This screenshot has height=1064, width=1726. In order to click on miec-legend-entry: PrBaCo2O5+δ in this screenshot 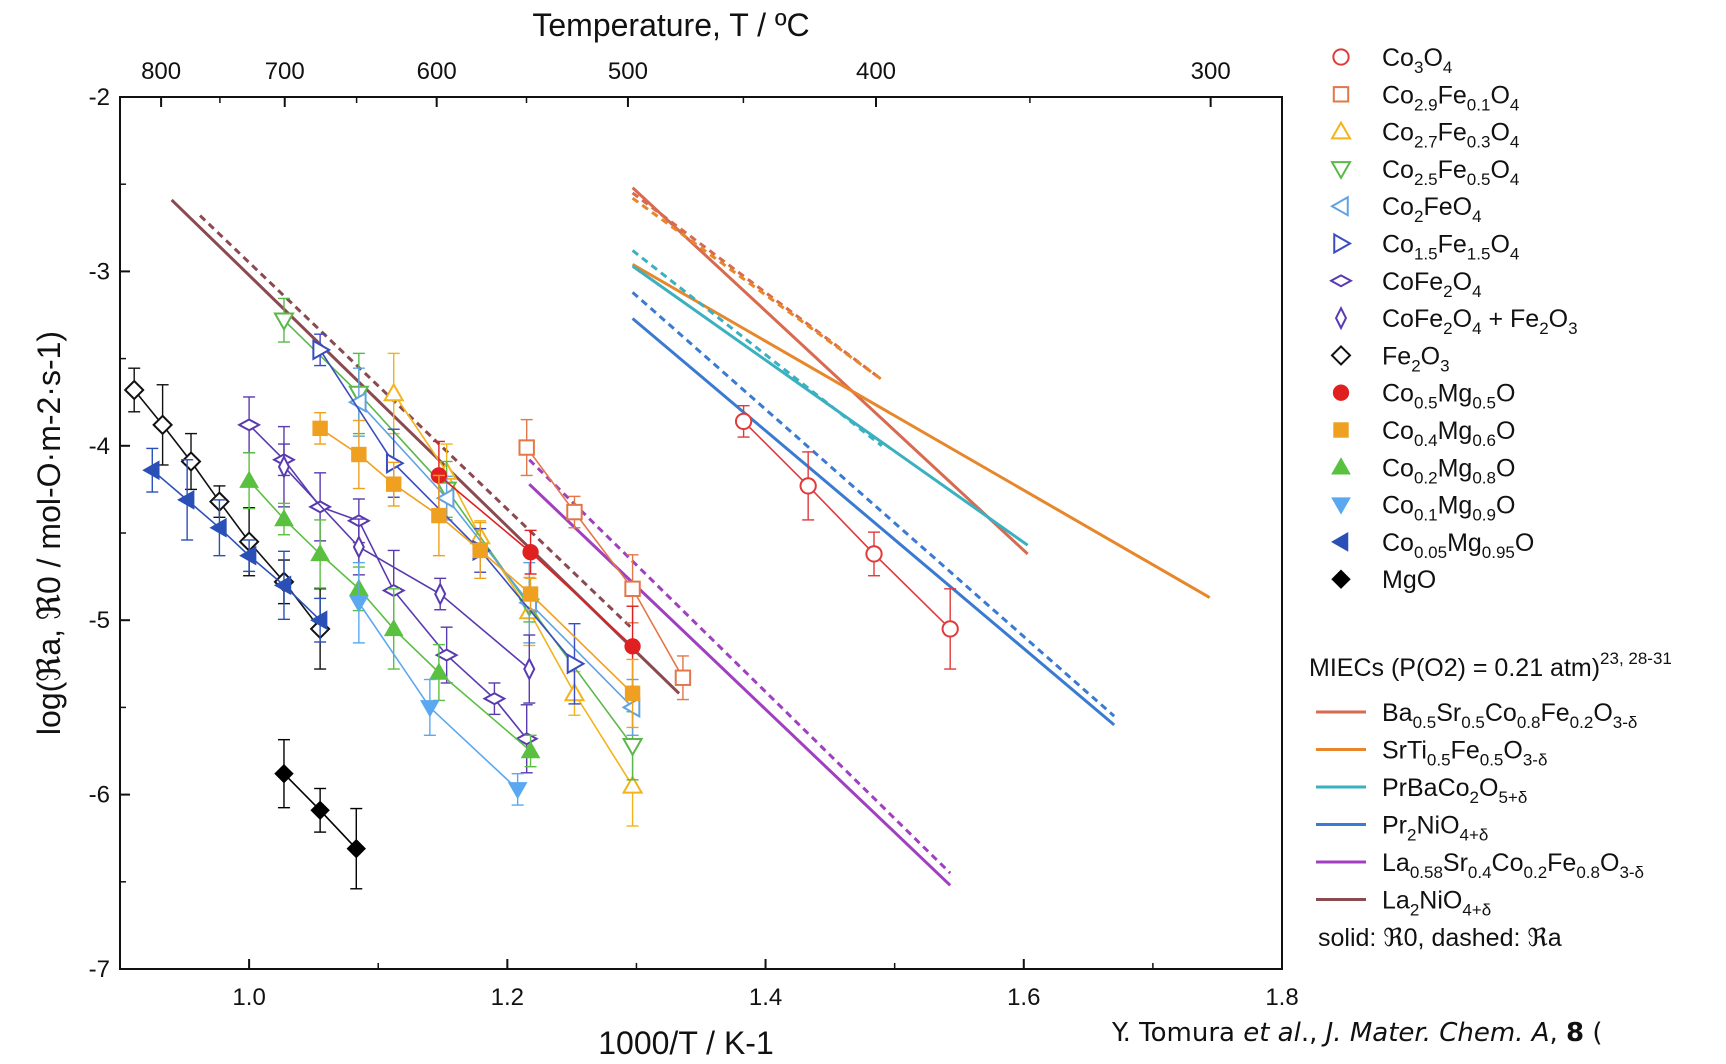, I will do `click(1421, 790)`.